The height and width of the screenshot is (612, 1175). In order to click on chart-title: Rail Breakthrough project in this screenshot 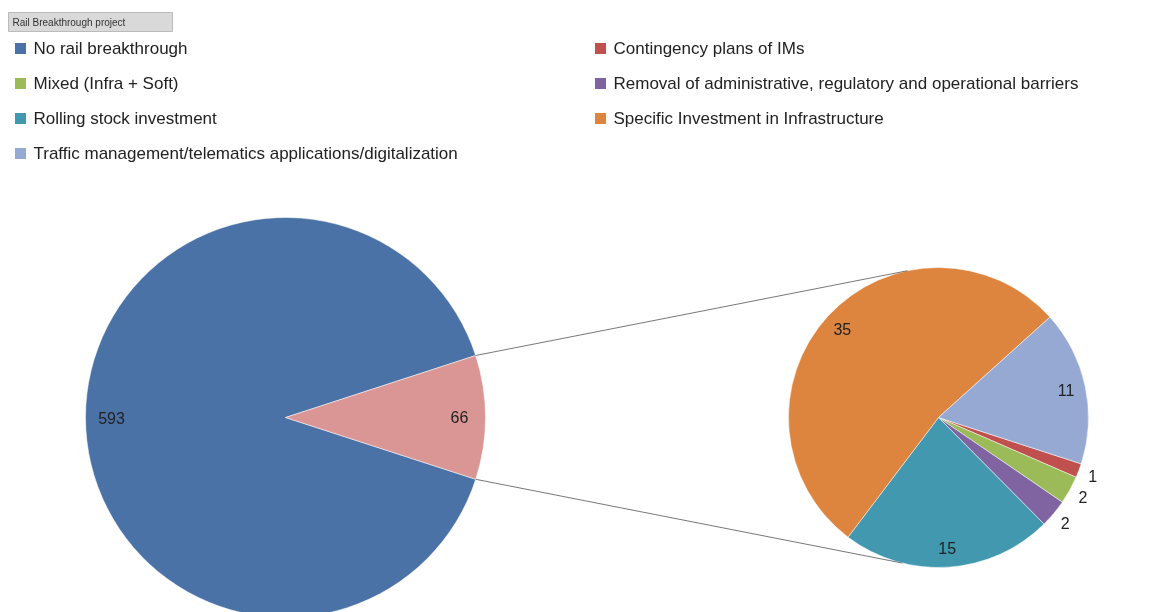, I will do `click(69, 22)`.